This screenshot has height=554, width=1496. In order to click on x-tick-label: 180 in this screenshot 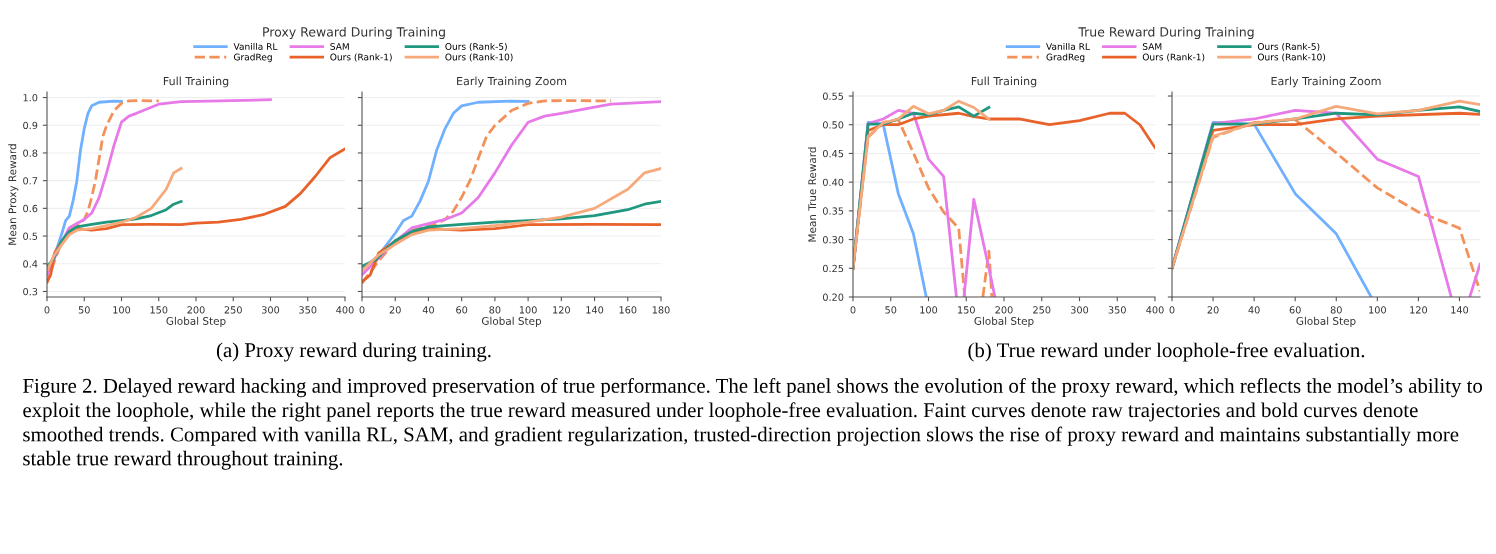, I will do `click(661, 310)`.